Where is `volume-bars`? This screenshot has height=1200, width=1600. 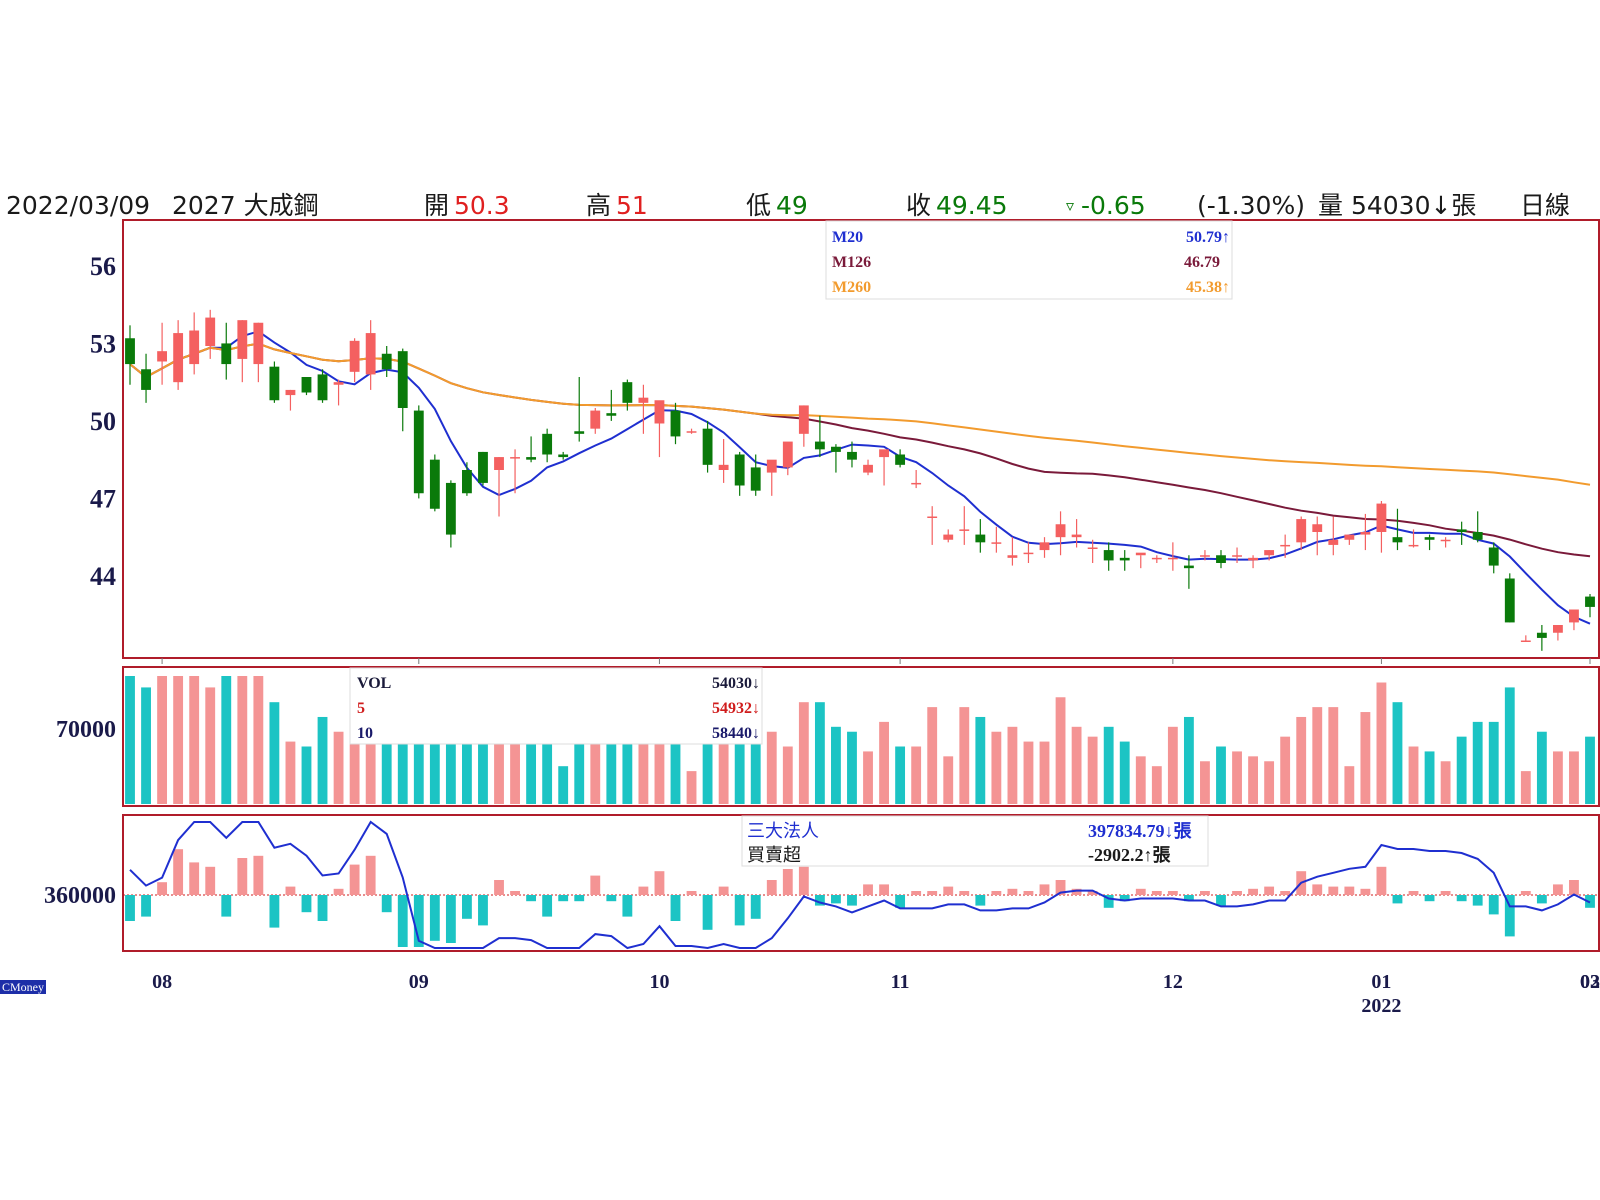 volume-bars is located at coordinates (860, 740).